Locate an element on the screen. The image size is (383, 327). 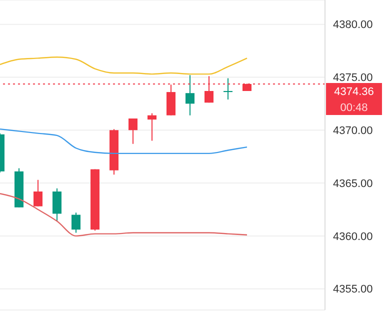
y-tick-label: 4380.00 is located at coordinates (353, 25).